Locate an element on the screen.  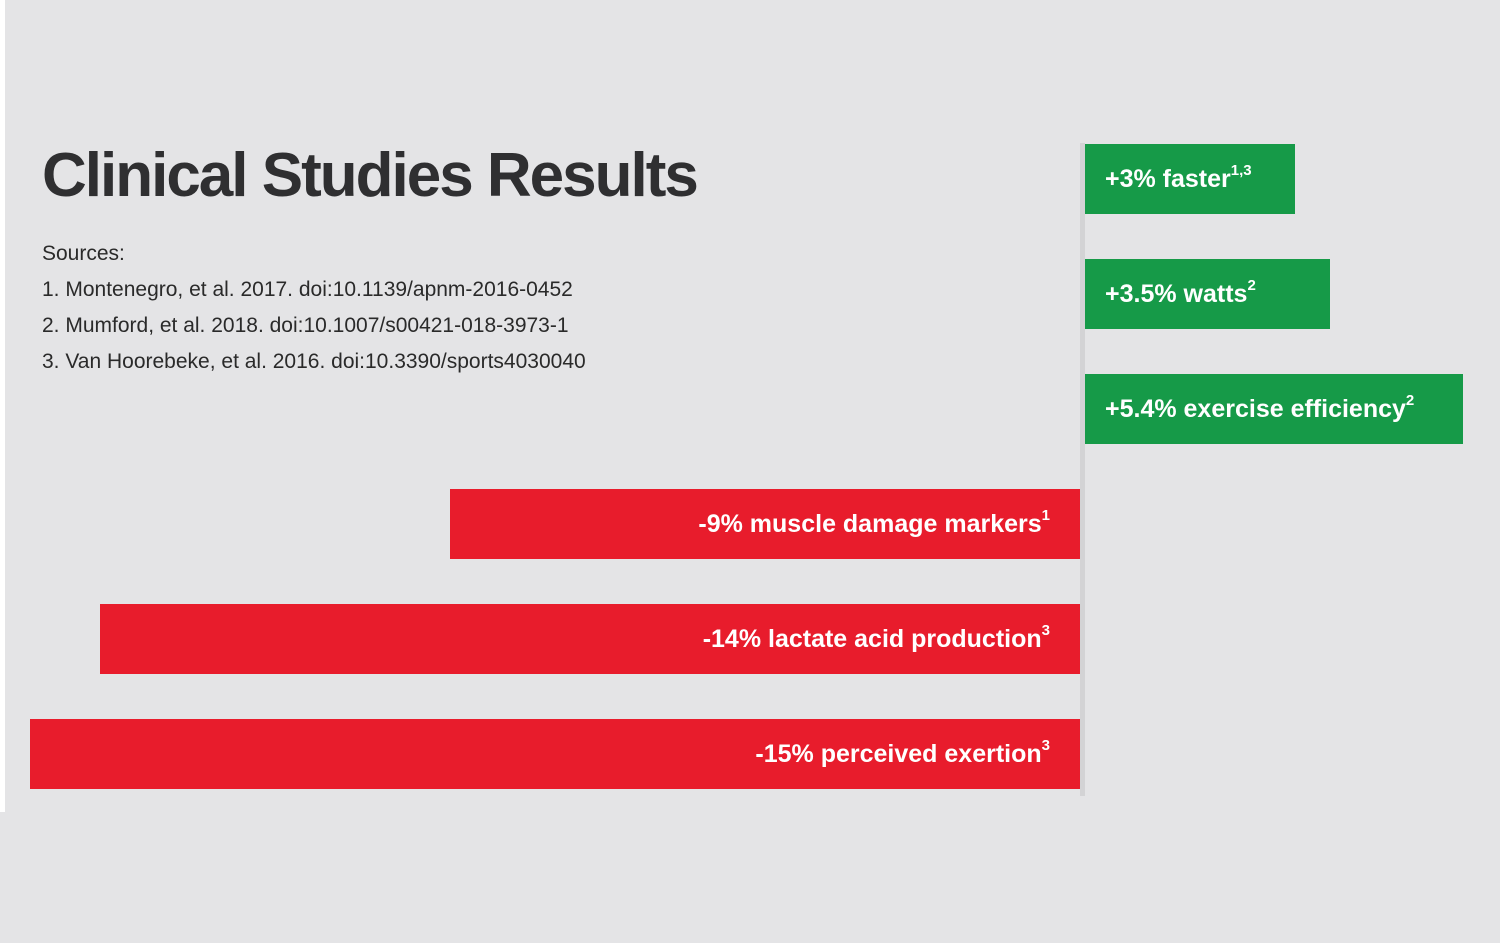
axis-line is located at coordinates (1082, 469).